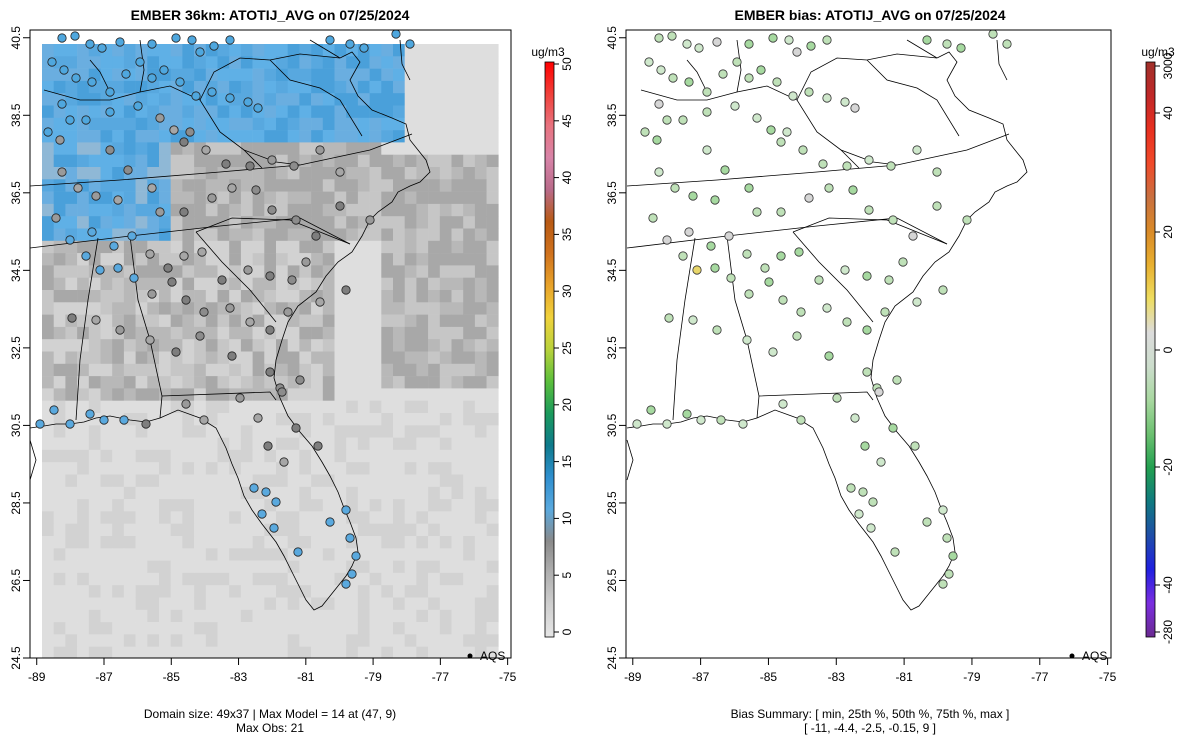 The image size is (1200, 755). I want to click on colorbar-tick-label: 3000, so click(1168, 65).